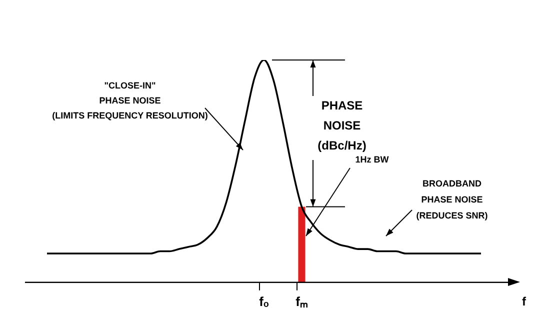 This screenshot has height=324, width=541. Describe the element at coordinates (302, 301) in the screenshot. I see `x-tick-label: fₘ` at that location.